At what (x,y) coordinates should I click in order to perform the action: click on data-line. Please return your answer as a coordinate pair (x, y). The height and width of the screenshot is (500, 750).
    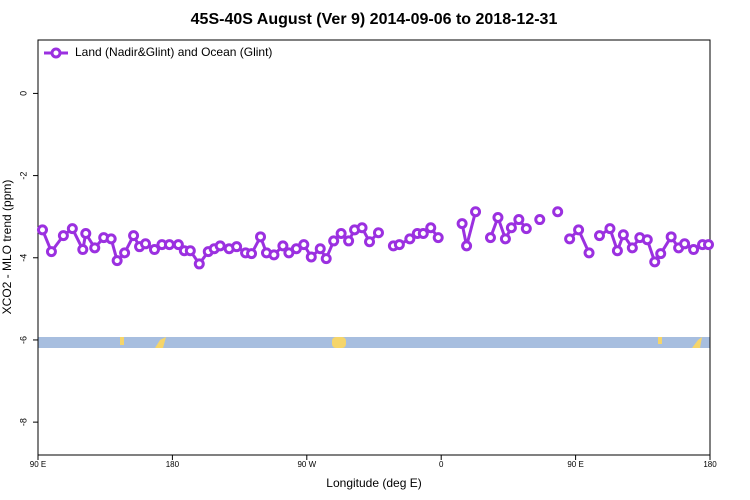
    Looking at the image, I should click on (375, 238).